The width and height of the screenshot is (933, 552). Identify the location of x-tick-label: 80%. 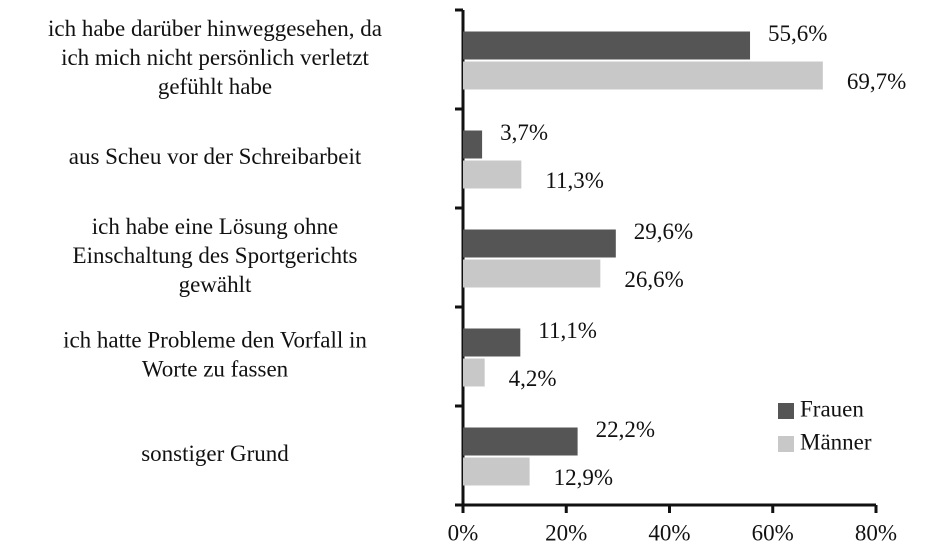
(876, 532).